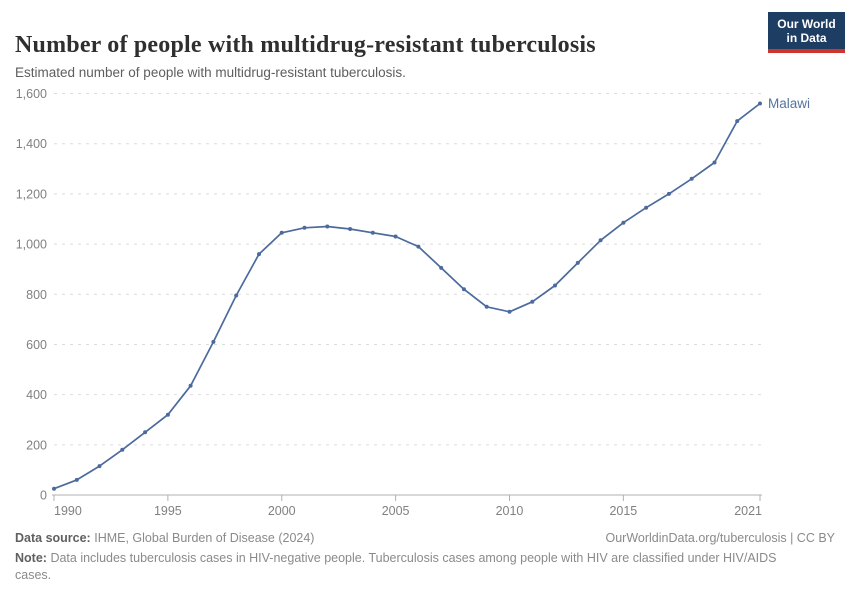 The image size is (850, 600). What do you see at coordinates (806, 38) in the screenshot?
I see `owid-logo-line2: in Data` at bounding box center [806, 38].